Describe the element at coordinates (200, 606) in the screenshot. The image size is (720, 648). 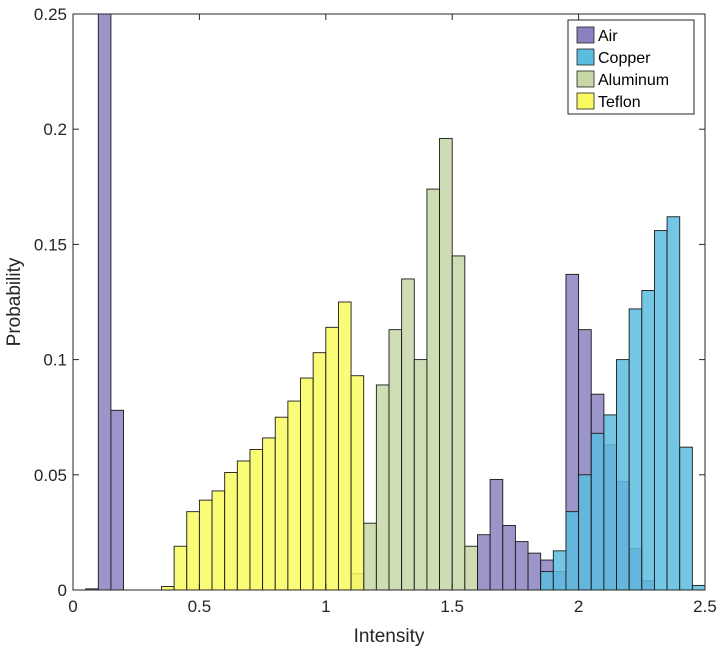
I see `x-tick-label-1: 0.5` at that location.